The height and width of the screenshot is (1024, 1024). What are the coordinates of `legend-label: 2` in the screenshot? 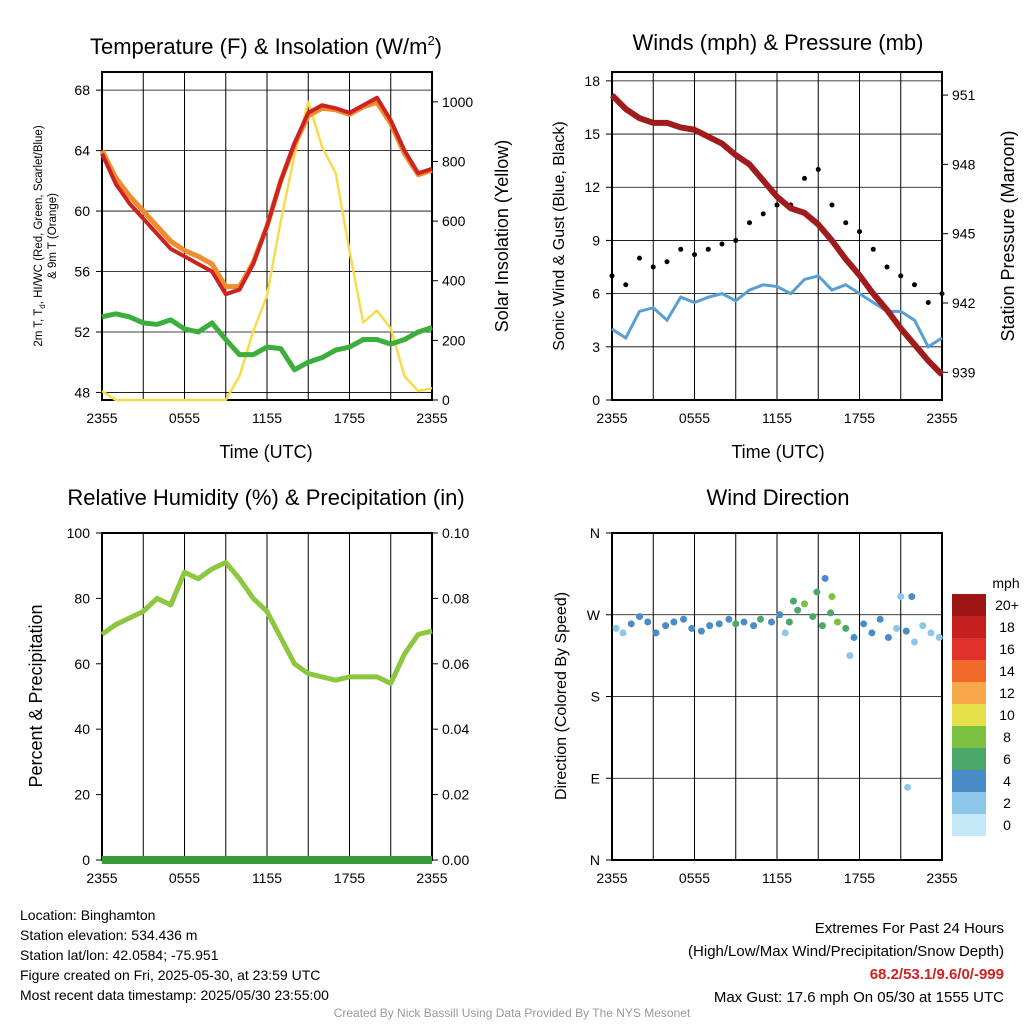 It's located at (1007, 803).